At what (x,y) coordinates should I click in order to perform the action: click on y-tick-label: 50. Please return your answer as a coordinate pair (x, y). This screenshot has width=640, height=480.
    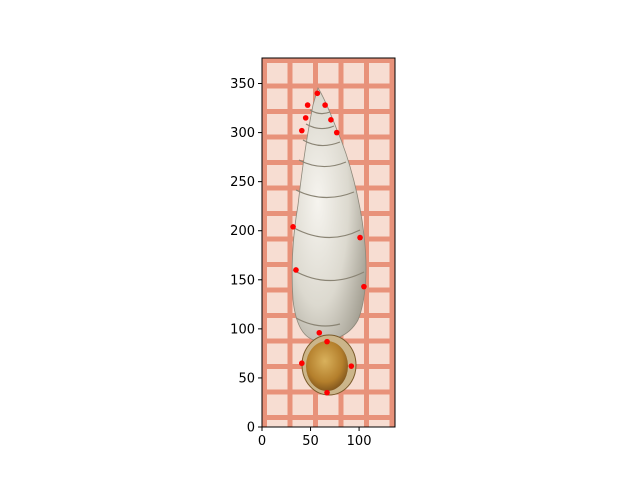
    Looking at the image, I should click on (246, 378).